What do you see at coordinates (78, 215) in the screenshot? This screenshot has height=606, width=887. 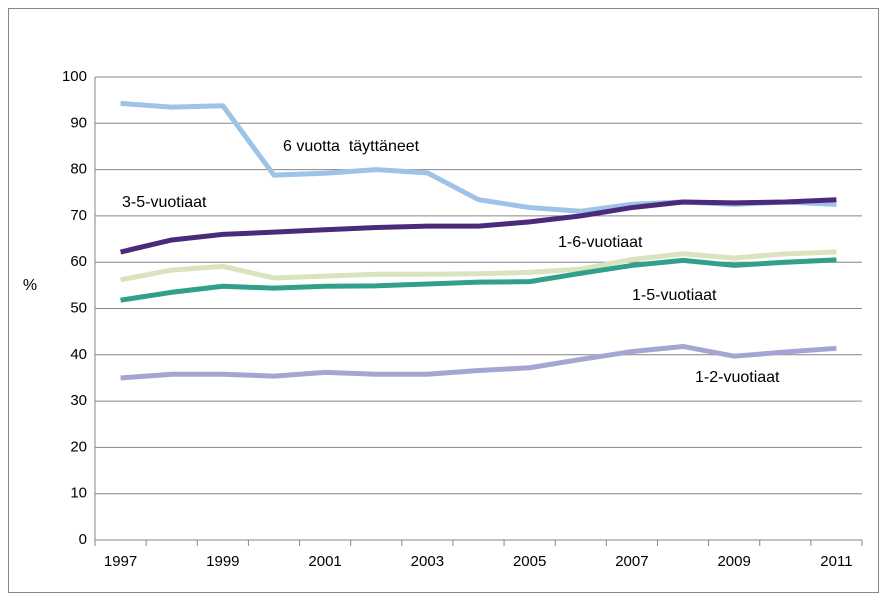 I see `y-tick-label: 70` at bounding box center [78, 215].